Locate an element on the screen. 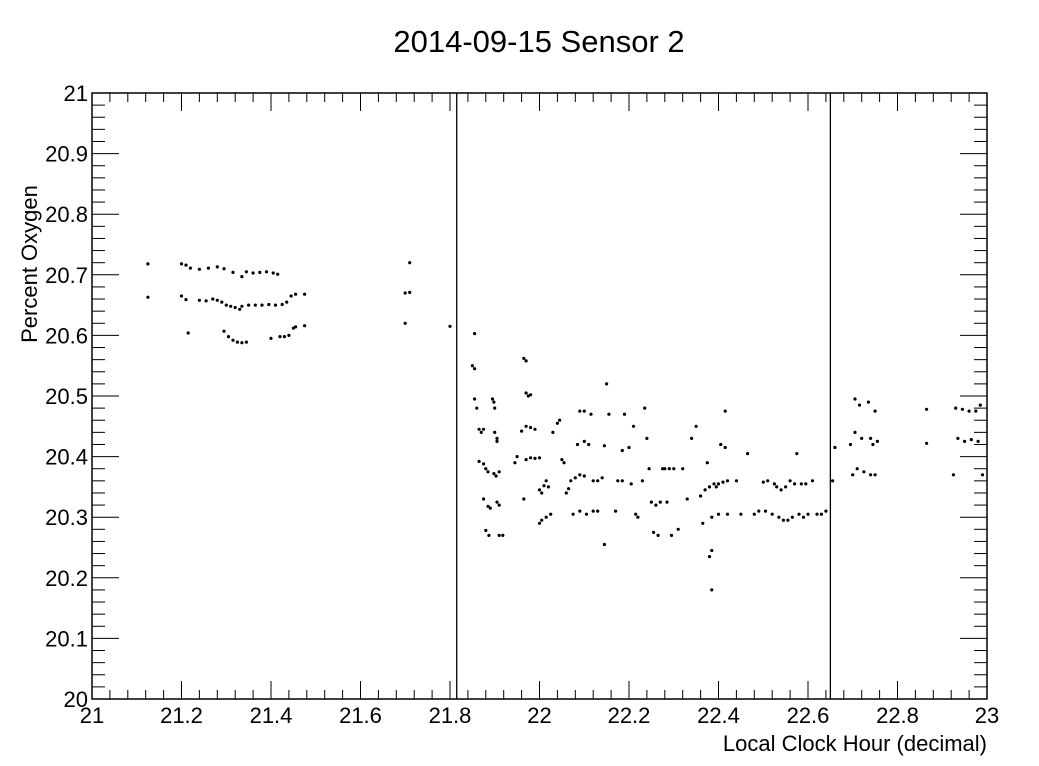  y-tick-label: 20.2 is located at coordinates (66, 578).